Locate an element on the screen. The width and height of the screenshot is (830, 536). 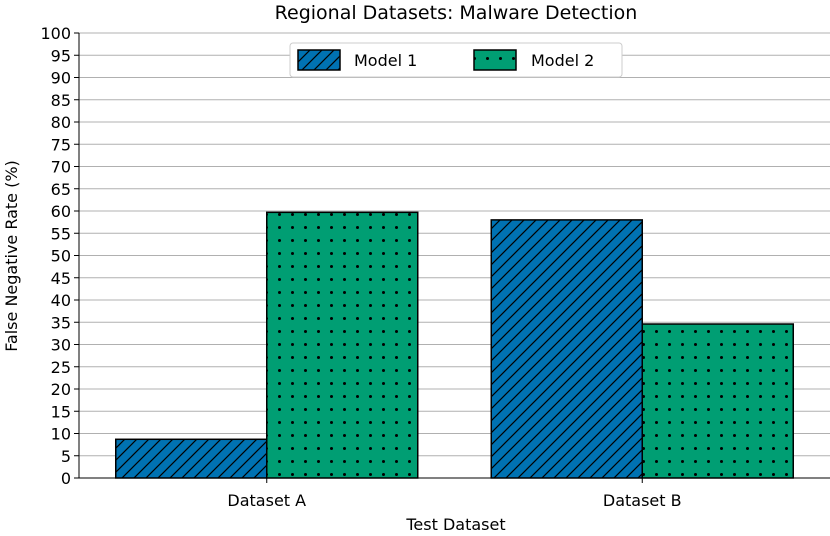
y-tick-label: 75 is located at coordinates (61, 144).